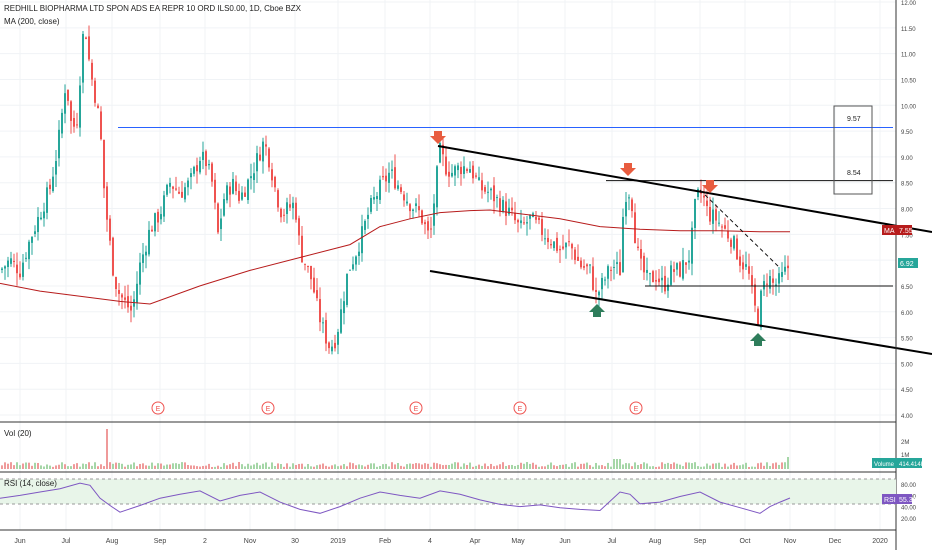 The width and height of the screenshot is (932, 555). What do you see at coordinates (700, 541) in the screenshot?
I see `time-tick-label: Sep` at bounding box center [700, 541].